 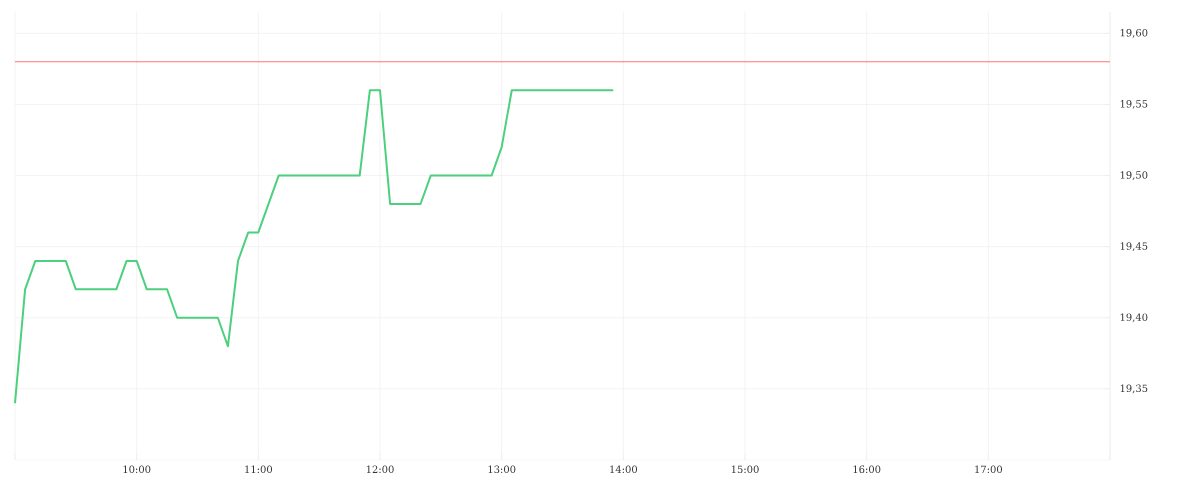 What do you see at coordinates (624, 469) in the screenshot?
I see `x-tick-label: 14:00` at bounding box center [624, 469].